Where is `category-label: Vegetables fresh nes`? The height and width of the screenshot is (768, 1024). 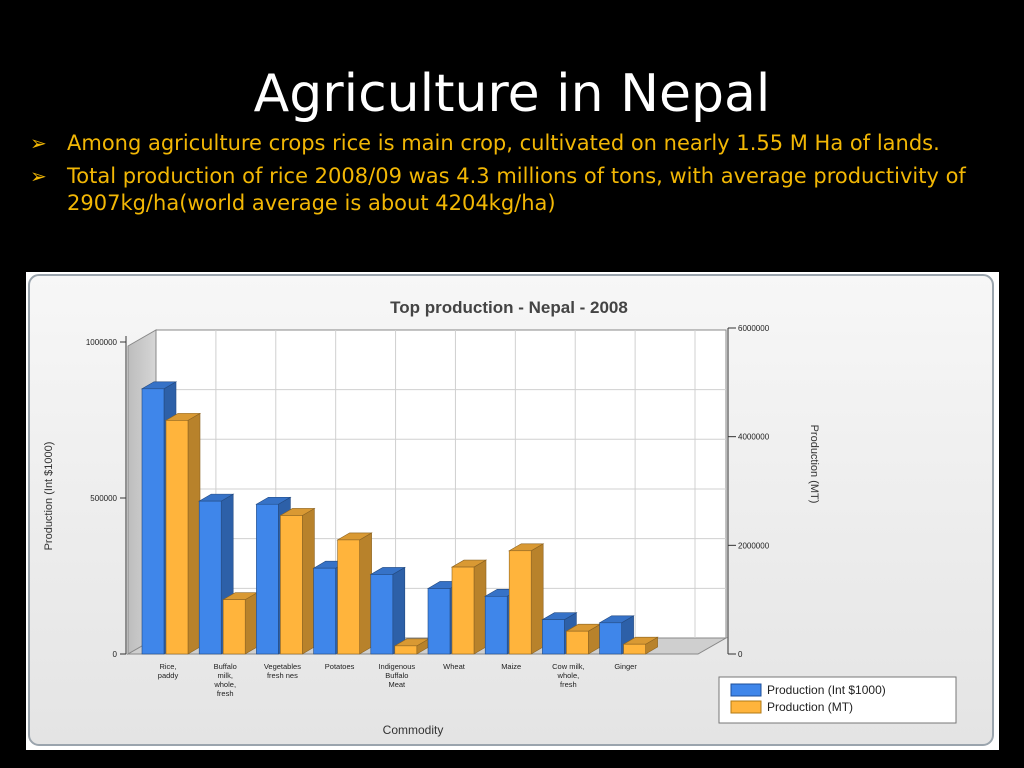
category-label: Vegetables fresh nes is located at coordinates (282, 671).